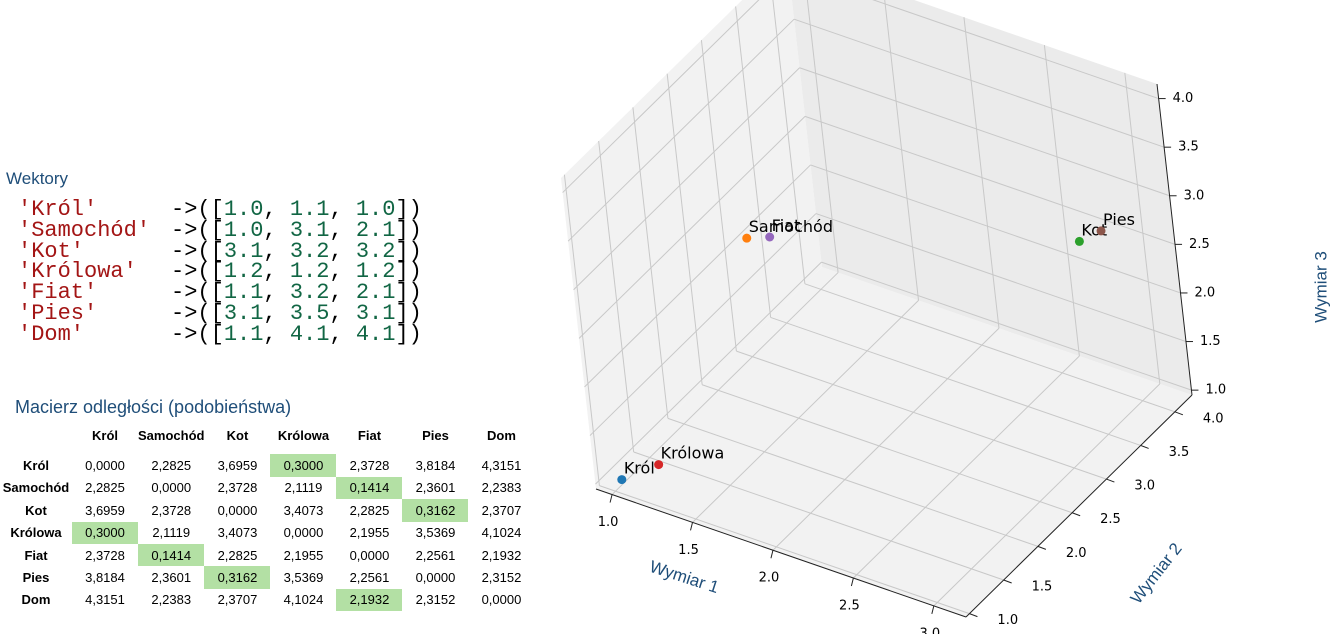 The height and width of the screenshot is (634, 1342). Describe the element at coordinates (220, 251) in the screenshot. I see `vector-row: 'Kot' ->([3.1, 3.2, 3.2])` at that location.